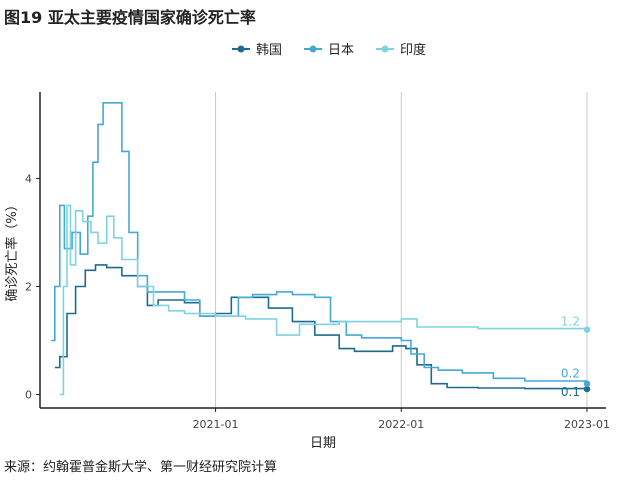 This screenshot has width=640, height=480. Describe the element at coordinates (12, 249) in the screenshot. I see `y-axis-title: 确诊死亡率（%）` at that location.